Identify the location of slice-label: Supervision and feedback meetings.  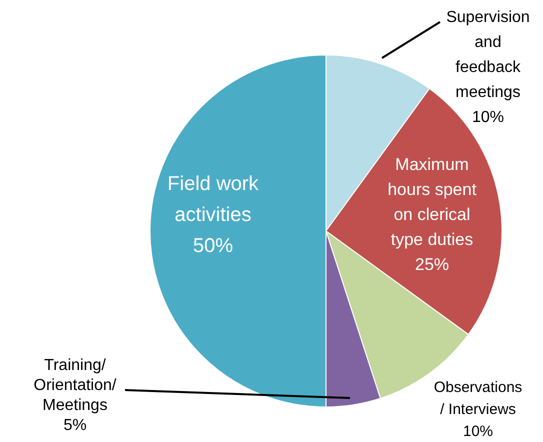
(488, 55).